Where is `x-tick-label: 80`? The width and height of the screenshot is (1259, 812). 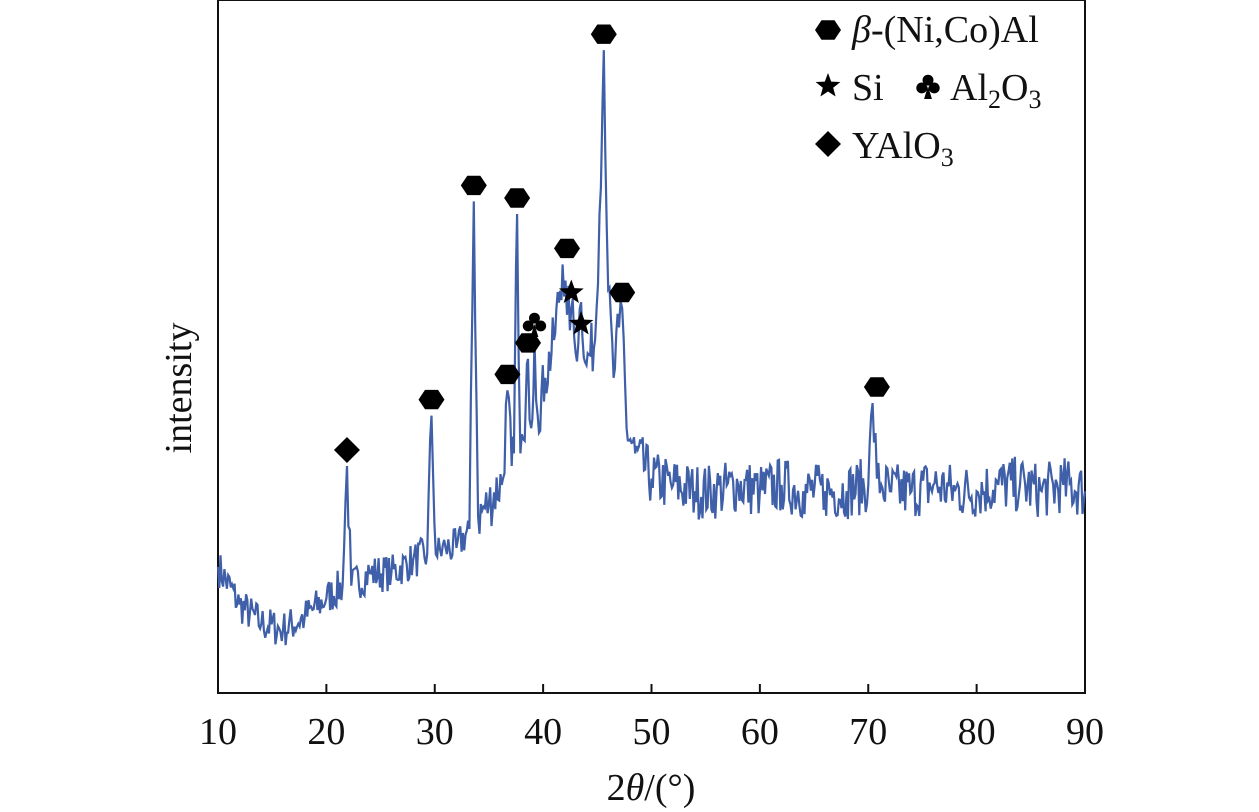
x-tick-label: 80 is located at coordinates (977, 732).